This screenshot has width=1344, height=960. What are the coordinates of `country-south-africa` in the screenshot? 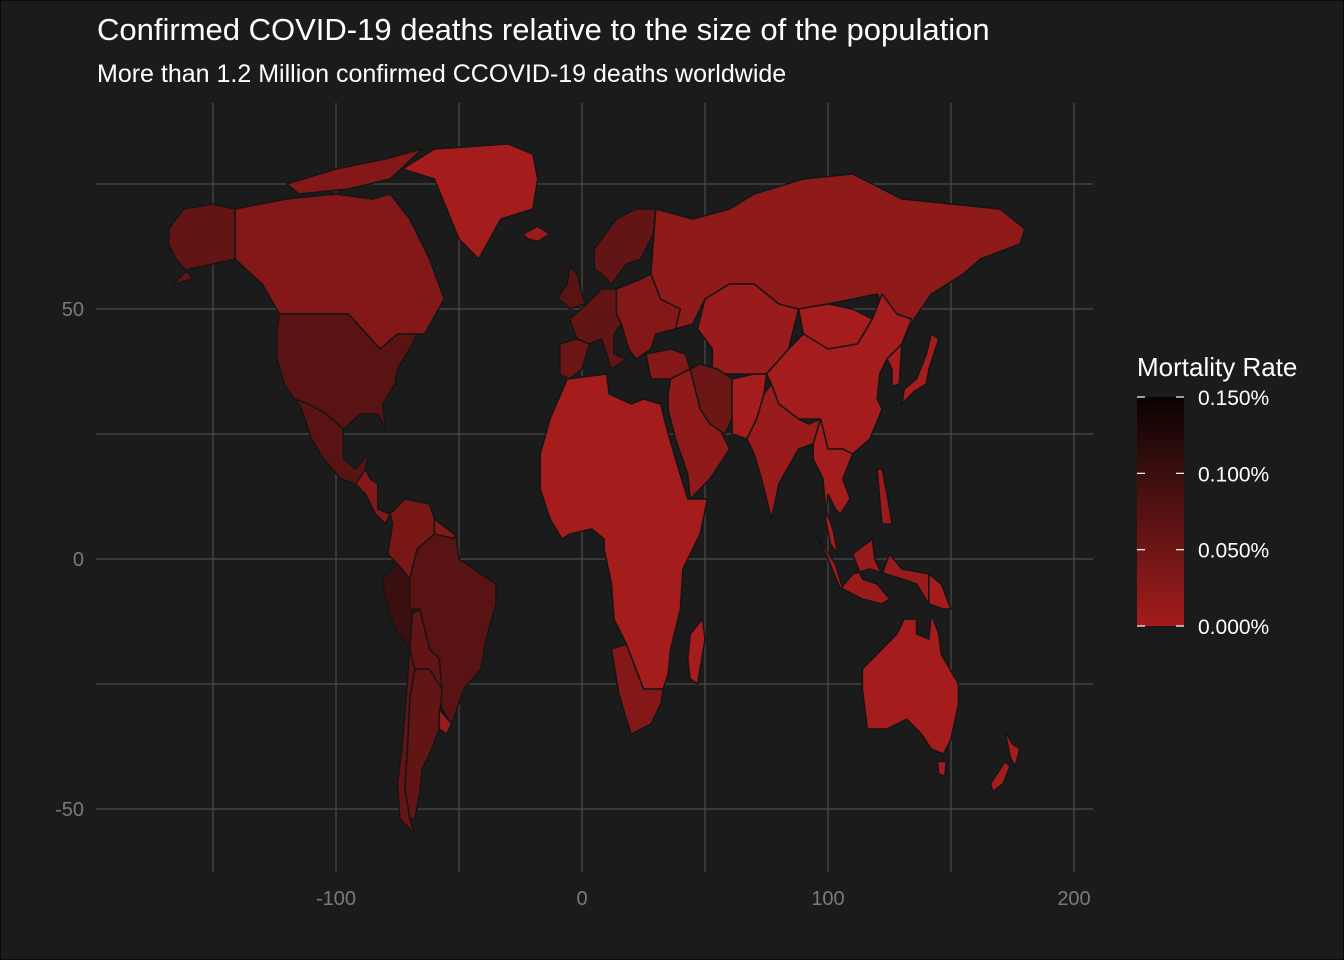 It's located at (637, 689).